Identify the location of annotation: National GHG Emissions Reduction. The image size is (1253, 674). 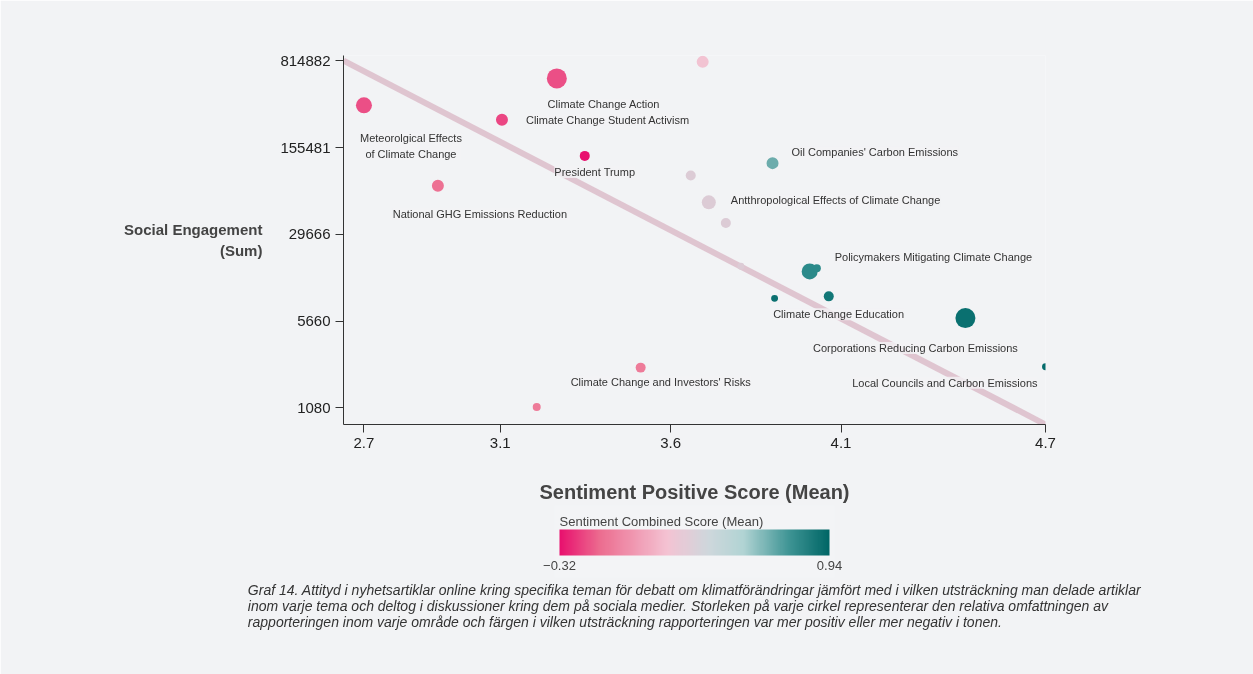
(480, 213).